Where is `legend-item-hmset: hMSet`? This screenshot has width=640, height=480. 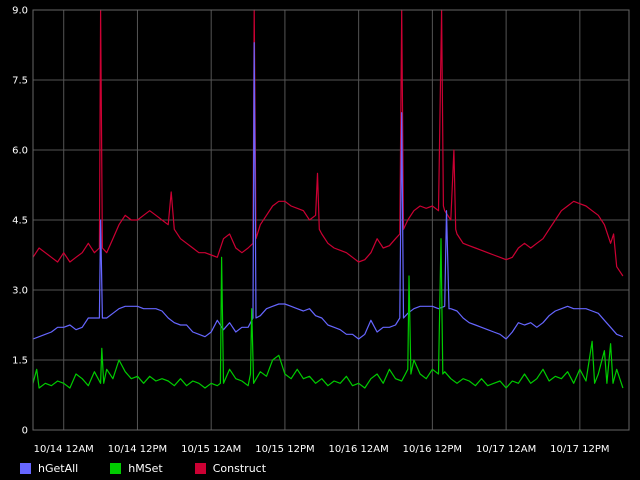
legend-item-hmset: hMSet is located at coordinates (136, 468).